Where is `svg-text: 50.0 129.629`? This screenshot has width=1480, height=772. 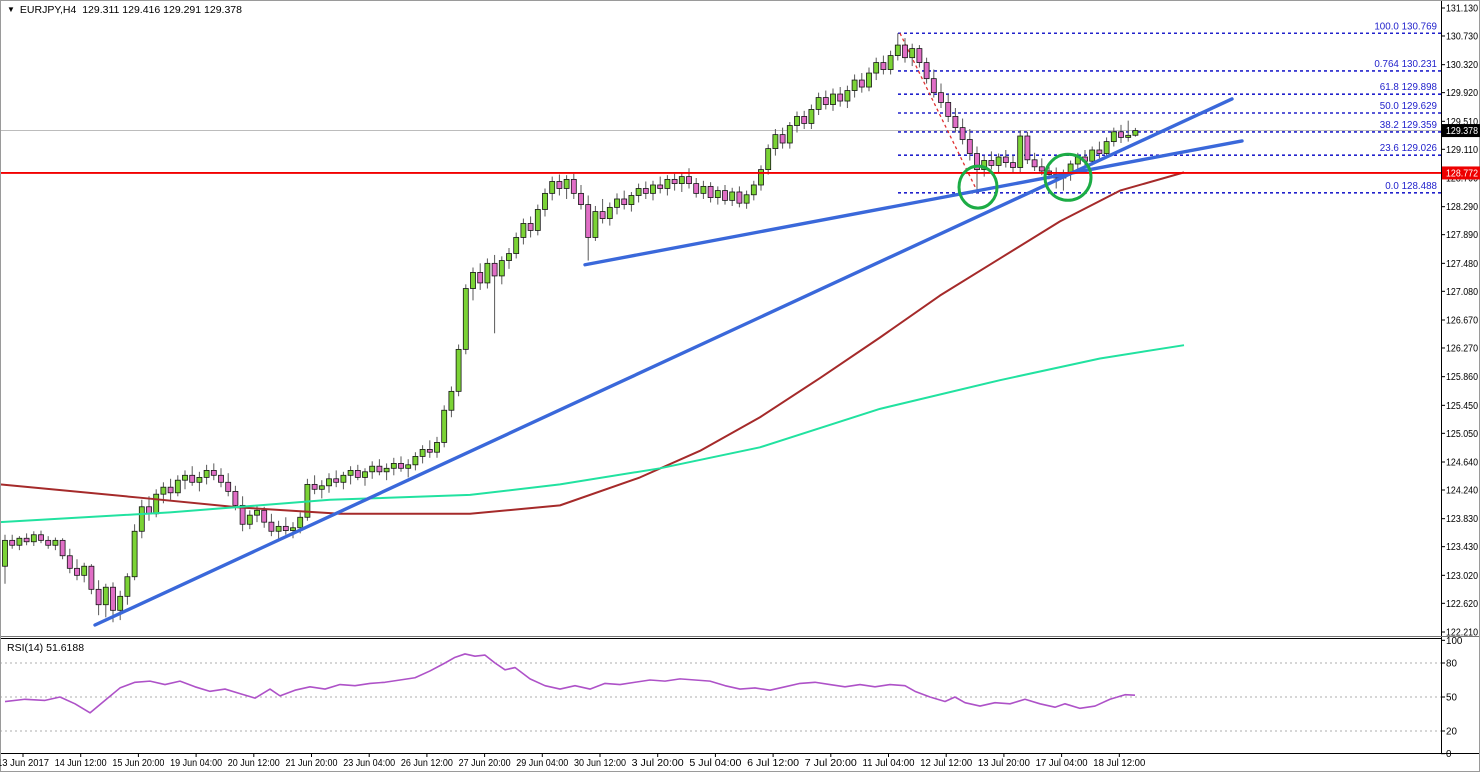
svg-text: 50.0 129.629 is located at coordinates (1408, 106).